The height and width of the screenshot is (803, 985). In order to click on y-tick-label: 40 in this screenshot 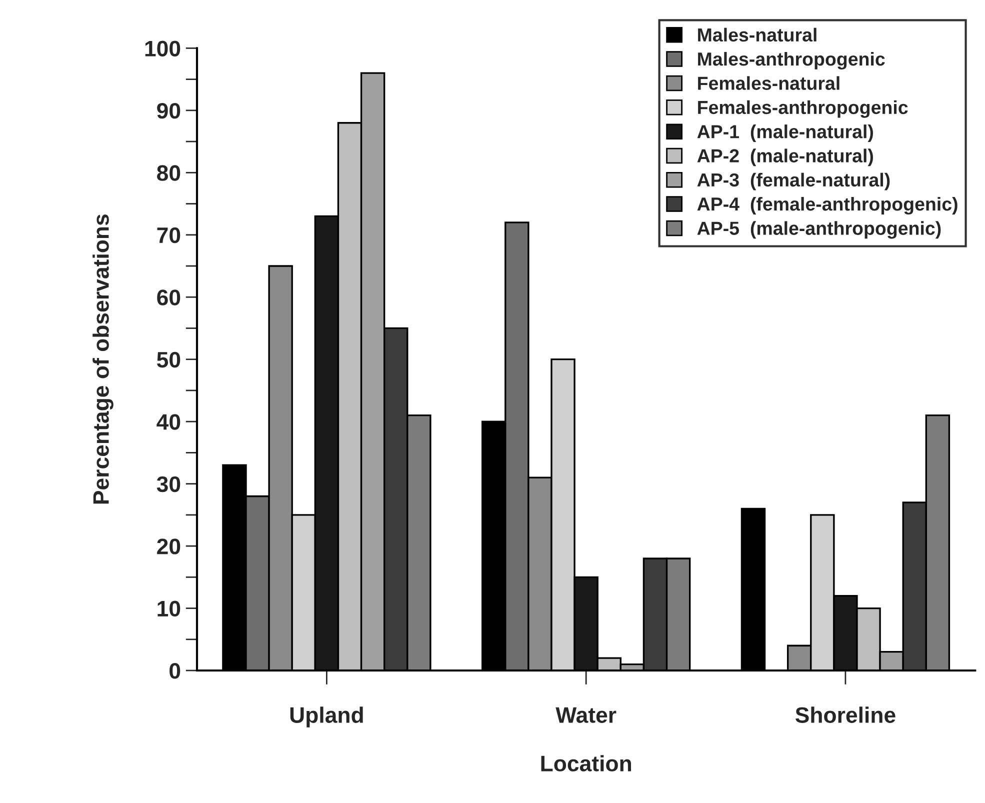, I will do `click(168, 422)`.